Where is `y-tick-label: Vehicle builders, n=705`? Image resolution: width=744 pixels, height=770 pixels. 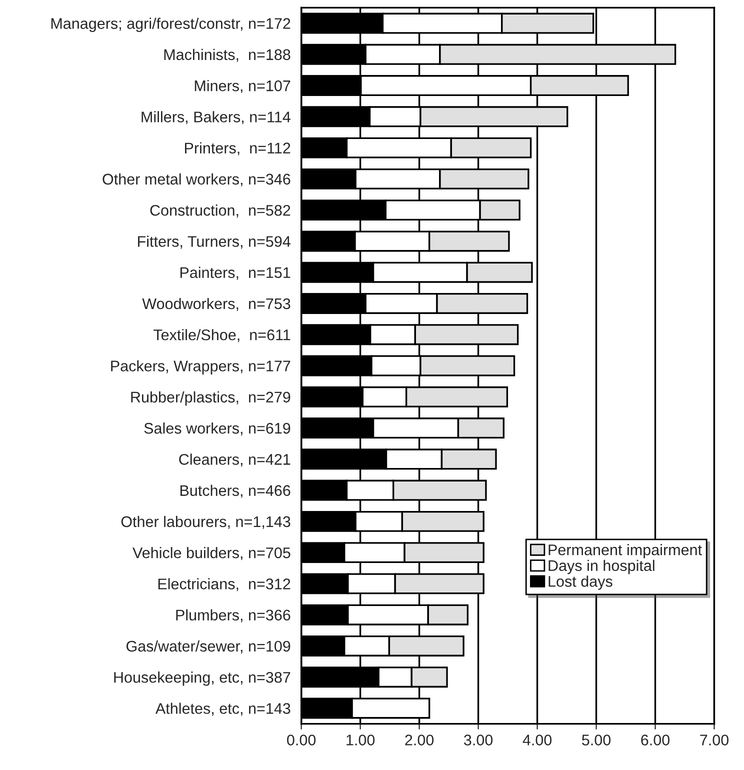
y-tick-label: Vehicle builders, n=705 is located at coordinates (211, 553).